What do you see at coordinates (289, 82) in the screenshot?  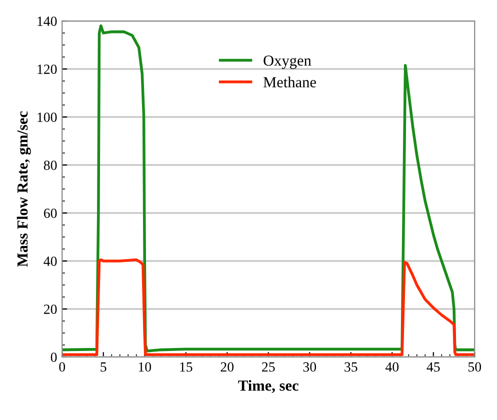 I see `legend-label: Methane` at bounding box center [289, 82].